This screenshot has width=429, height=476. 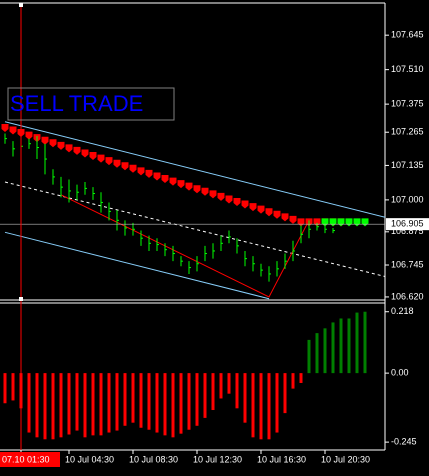 I want to click on x-tick-label: 10 Jul 12:30, so click(x=217, y=459).